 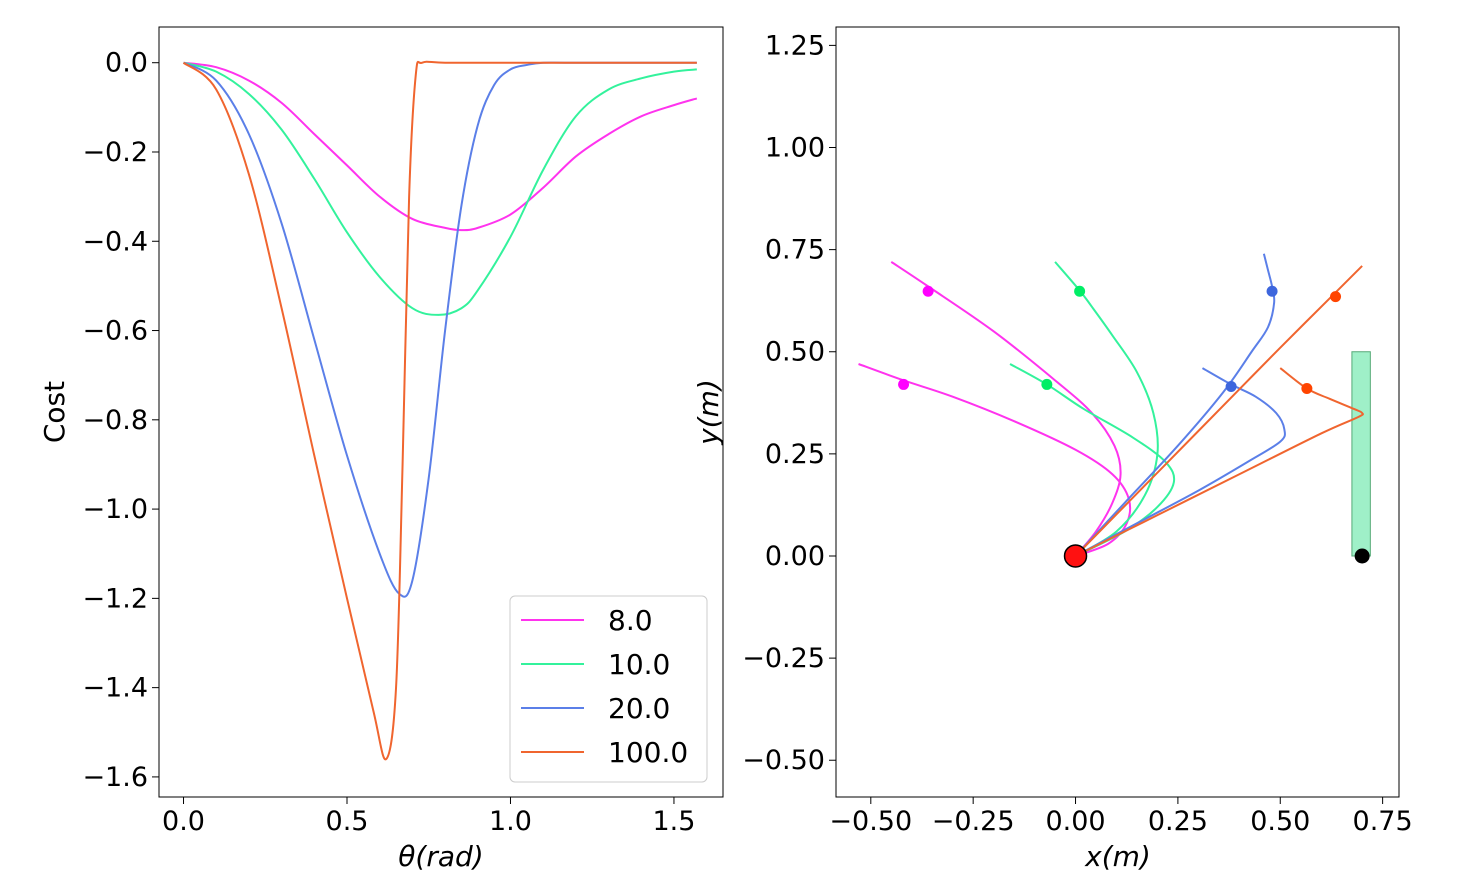 What do you see at coordinates (115, 688) in the screenshot?
I see `cost-y-tick-label: −1.4` at bounding box center [115, 688].